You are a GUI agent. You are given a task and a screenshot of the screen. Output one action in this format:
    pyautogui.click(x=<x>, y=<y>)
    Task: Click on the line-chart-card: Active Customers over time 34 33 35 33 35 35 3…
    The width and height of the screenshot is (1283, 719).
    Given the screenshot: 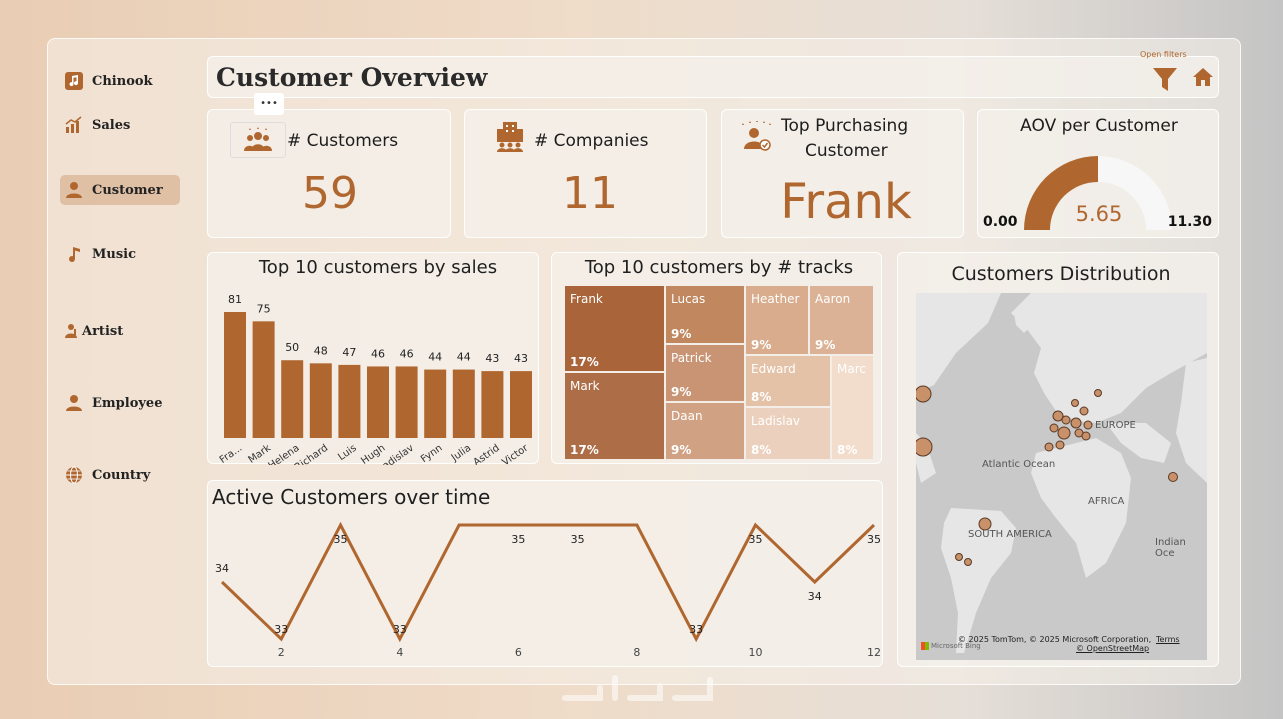 What is the action you would take?
    pyautogui.click(x=545, y=573)
    